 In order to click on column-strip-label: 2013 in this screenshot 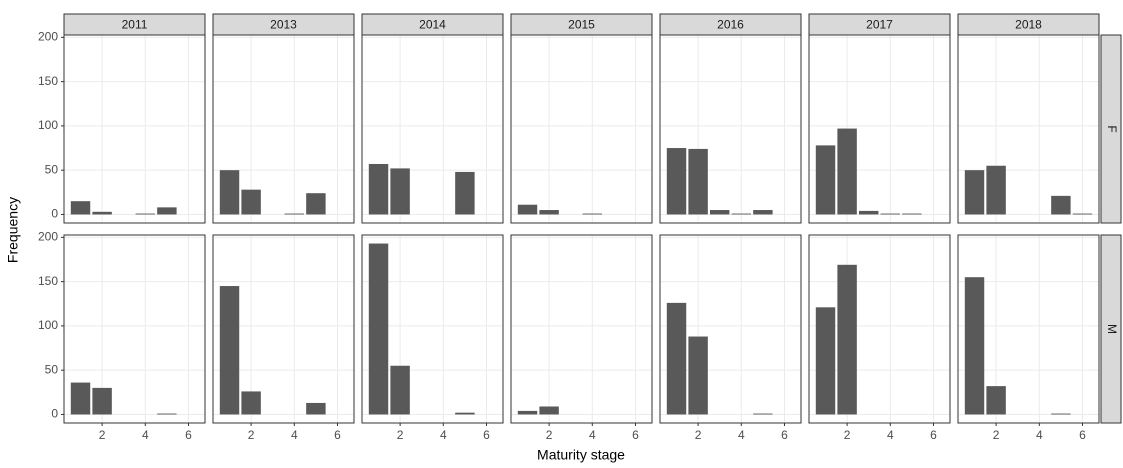, I will do `click(283, 25)`.